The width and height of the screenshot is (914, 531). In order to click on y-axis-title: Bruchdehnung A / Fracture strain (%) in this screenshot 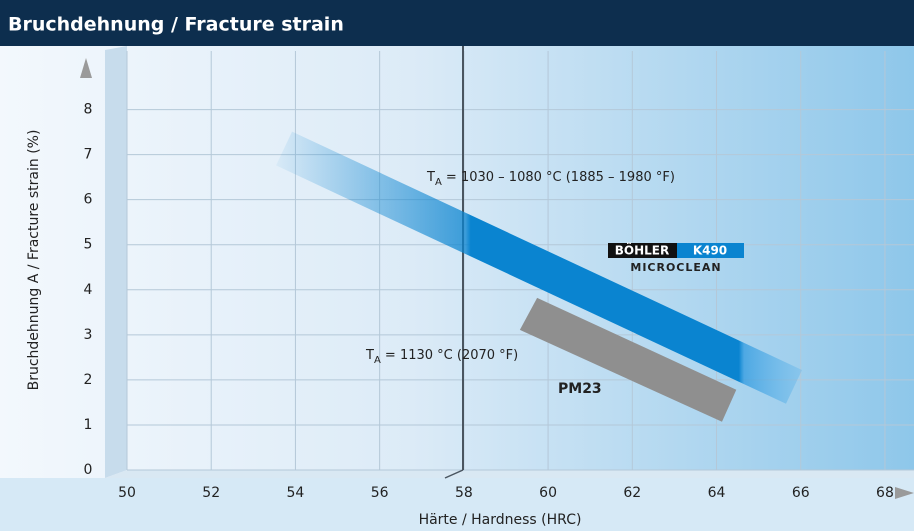, I will do `click(34, 260)`.